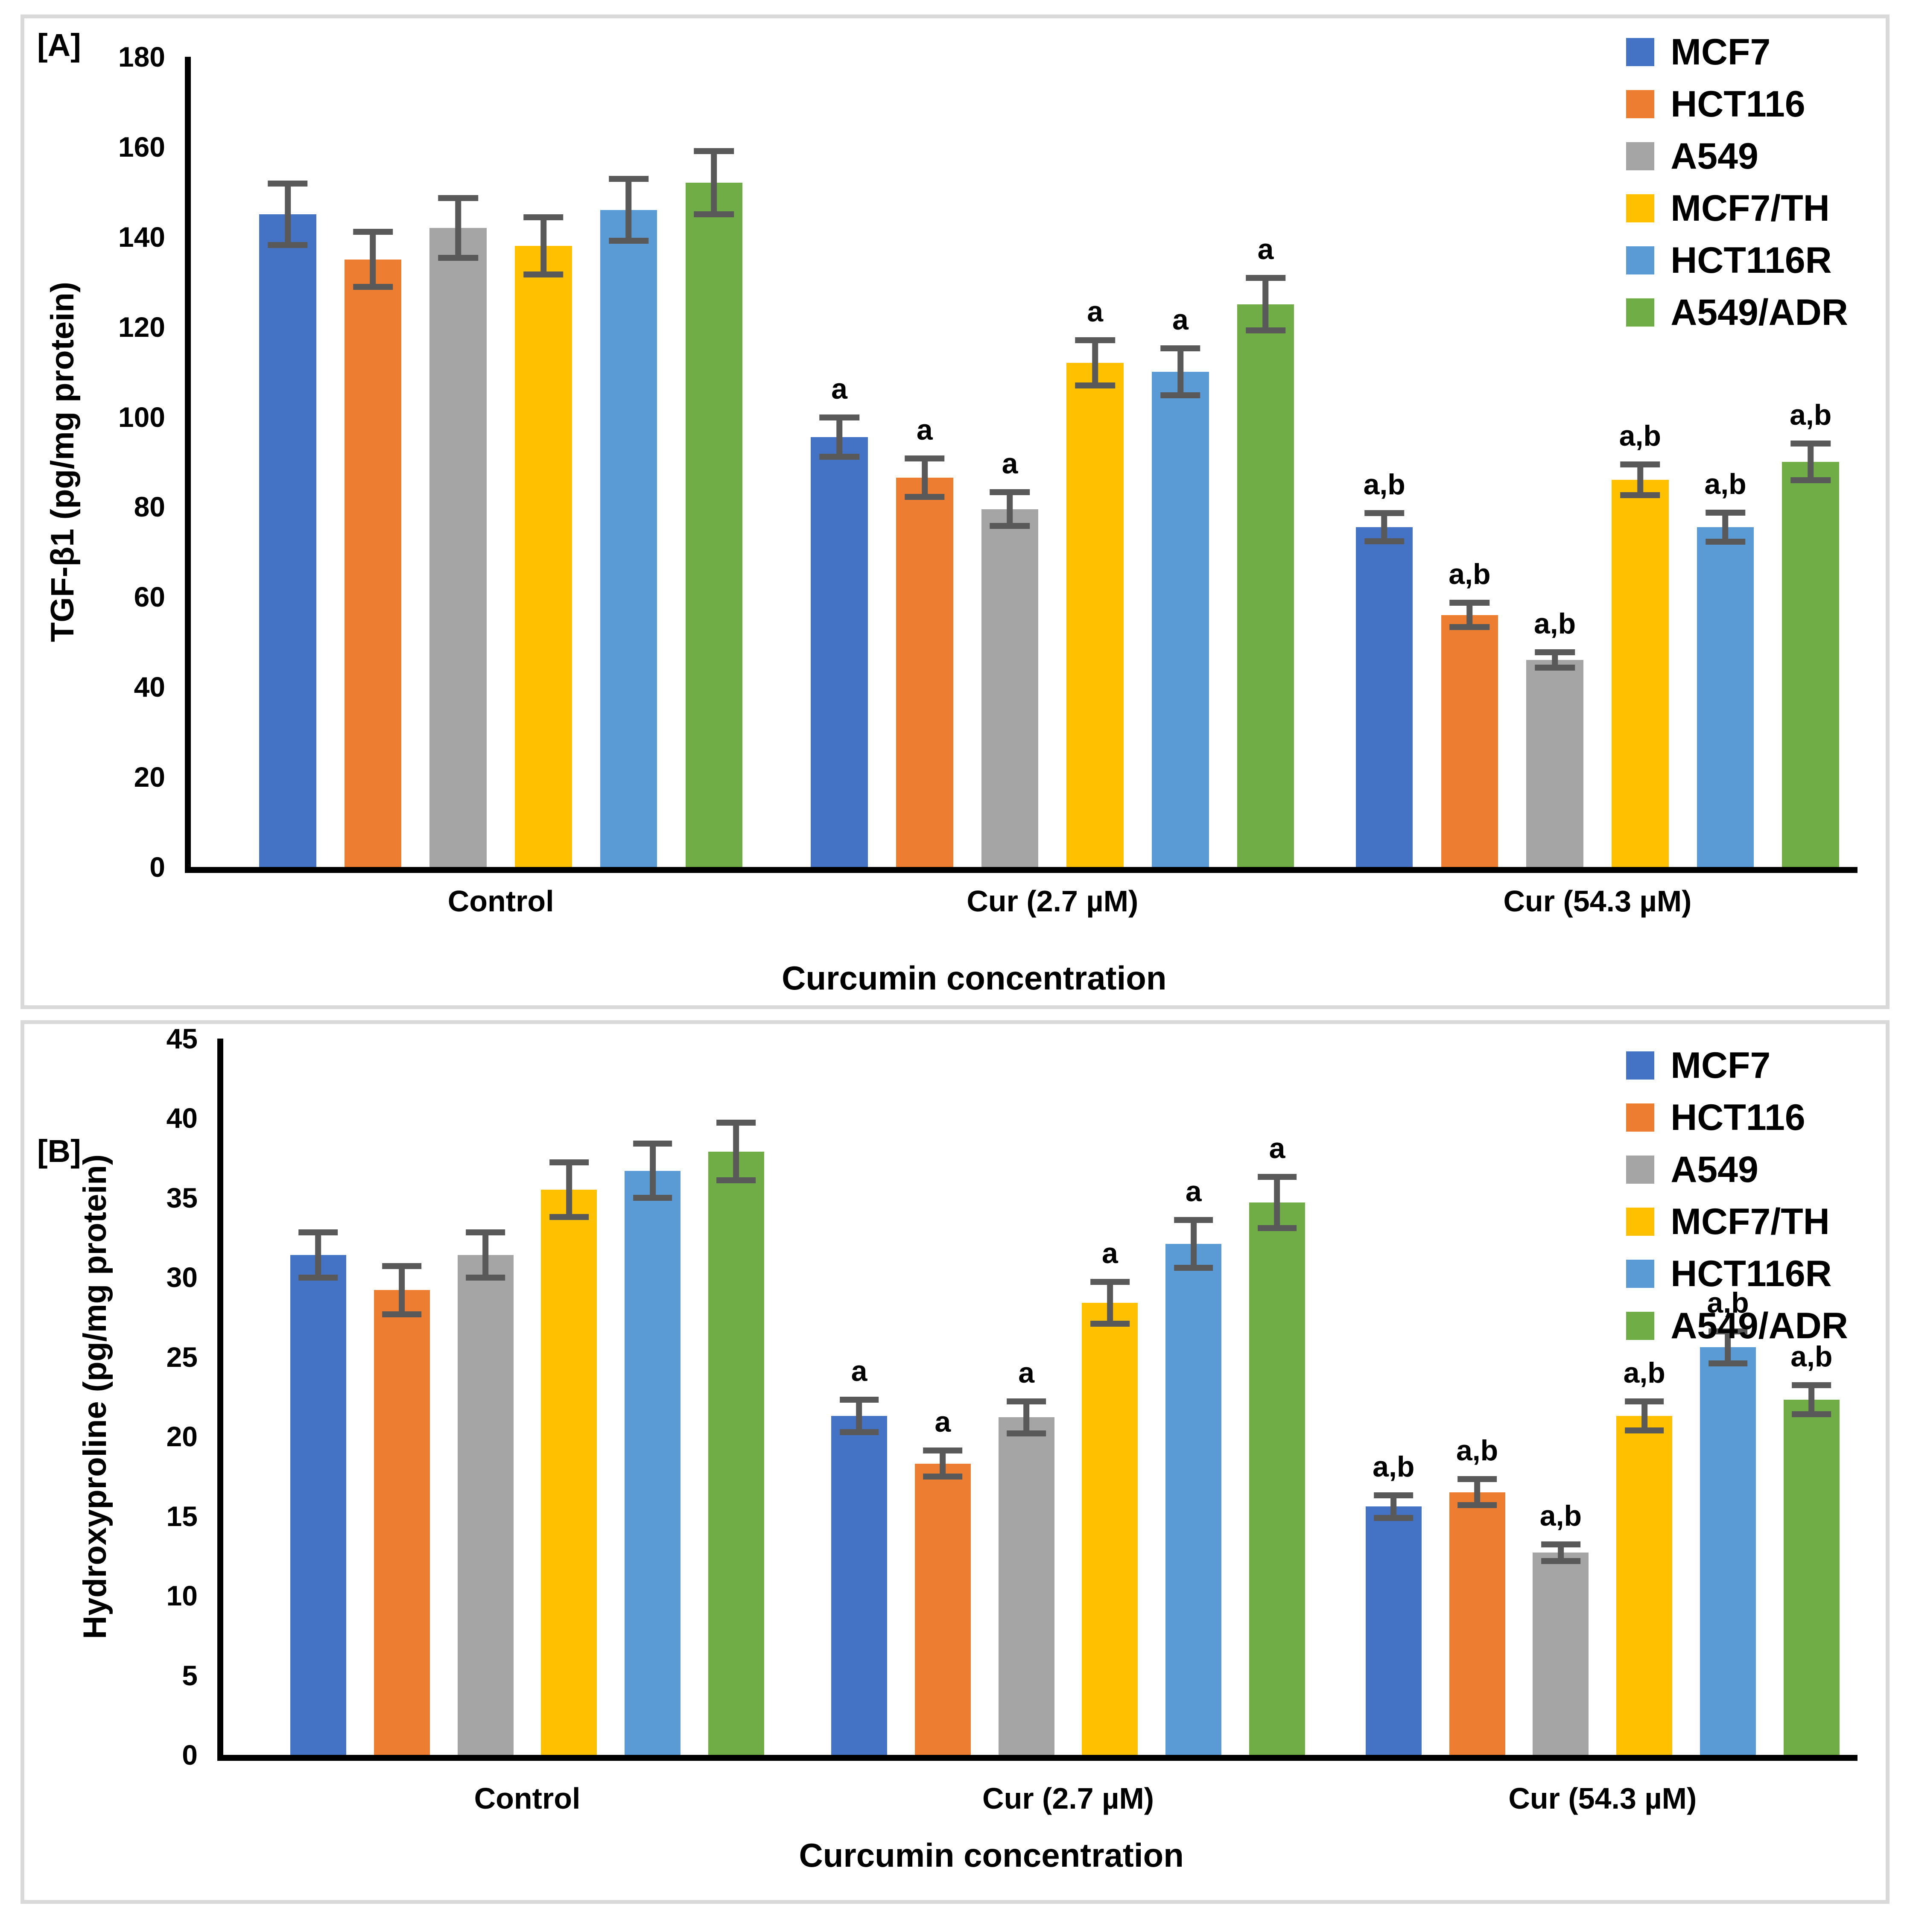  Describe the element at coordinates (94, 1397) in the screenshot. I see `y-axis-title: Hydroxyproline (pg/mg protein)` at that location.